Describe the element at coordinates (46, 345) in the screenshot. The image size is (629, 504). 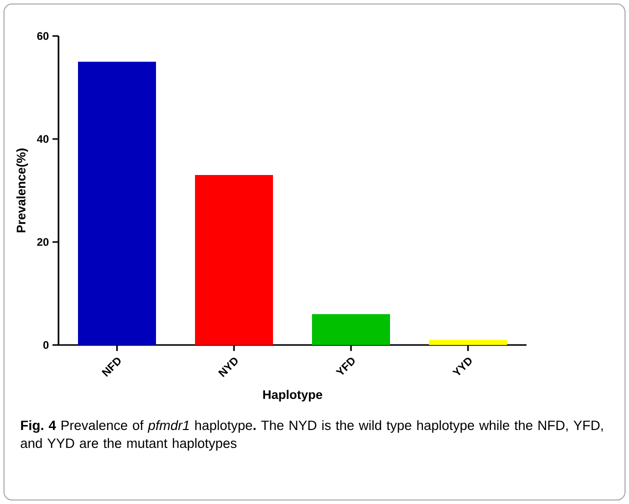
I see `y-tick-label: 0` at that location.